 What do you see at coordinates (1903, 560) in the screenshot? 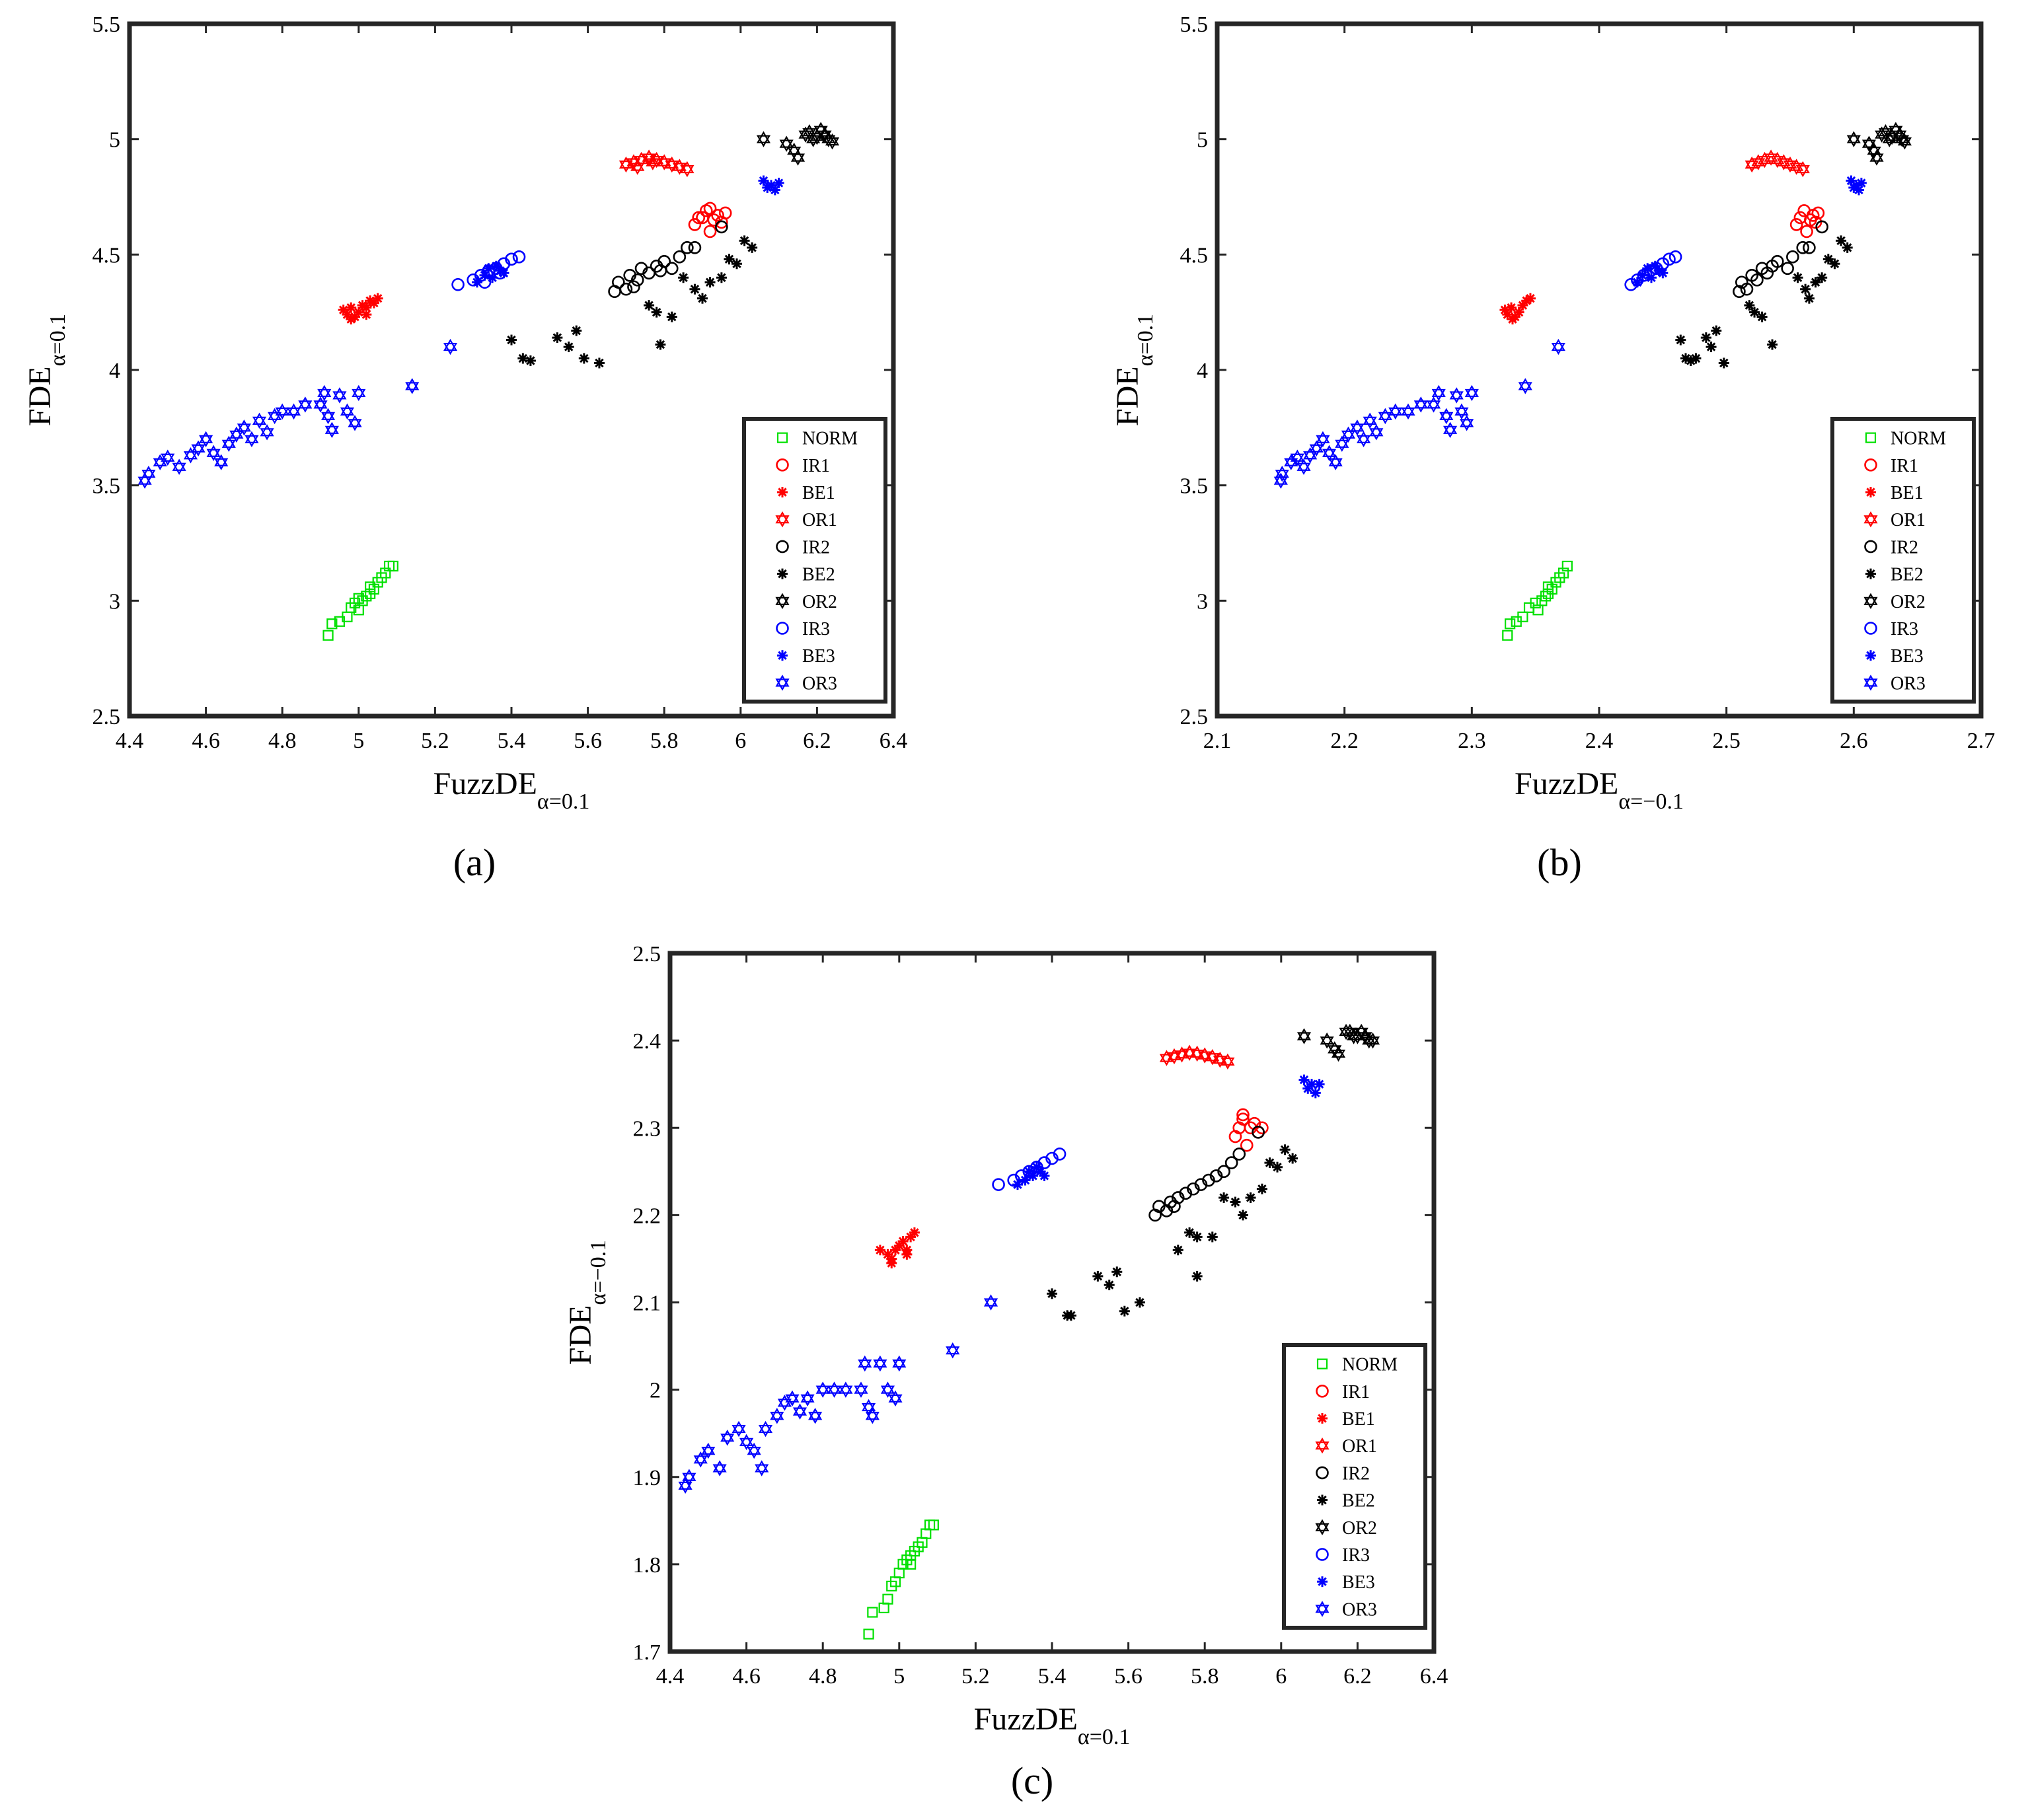
I see `legend: NORM IR1 BE1 OR1 IR2 BE2 OR2 IR3 BE3 OR3` at bounding box center [1903, 560].